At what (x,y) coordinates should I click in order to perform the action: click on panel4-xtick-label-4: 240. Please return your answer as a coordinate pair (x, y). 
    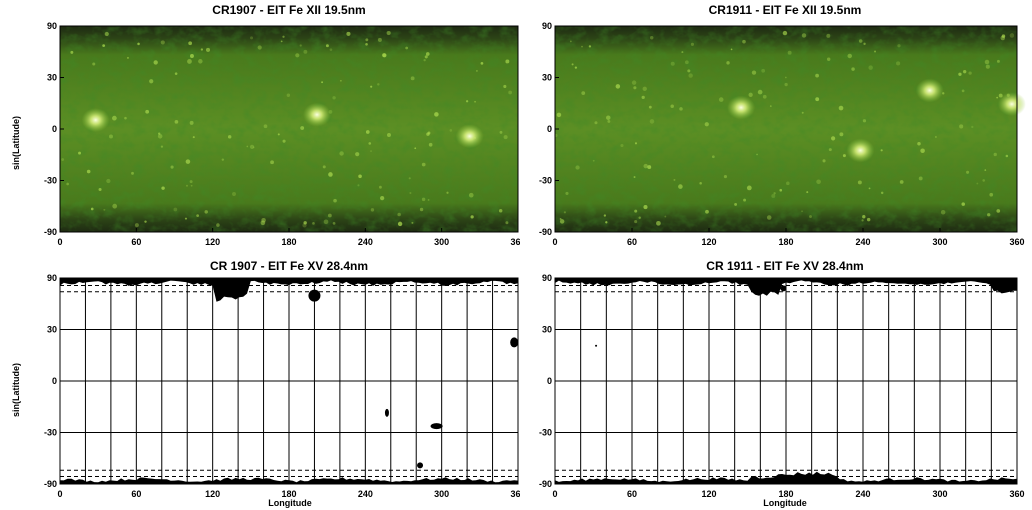
    Looking at the image, I should click on (862, 494).